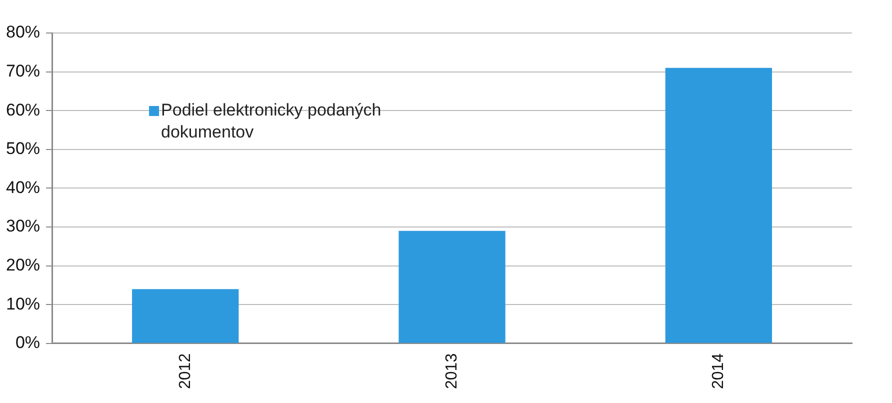  Describe the element at coordinates (23, 304) in the screenshot. I see `y-tick-label: 10%` at that location.